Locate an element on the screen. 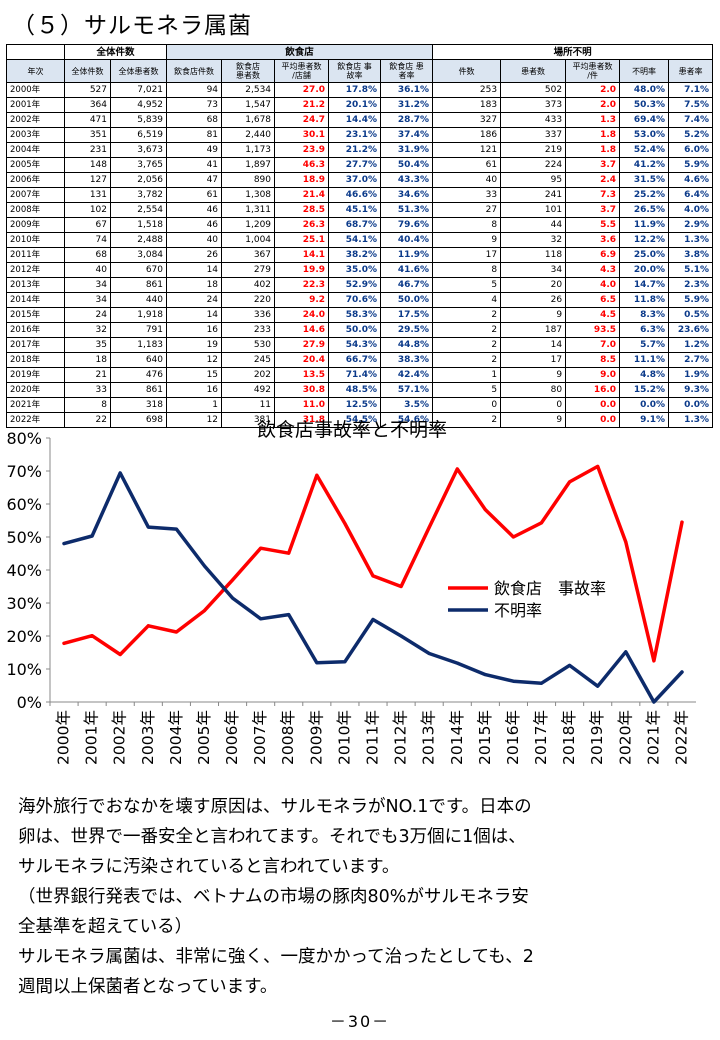  table-cell: 14.4% is located at coordinates (355, 120).